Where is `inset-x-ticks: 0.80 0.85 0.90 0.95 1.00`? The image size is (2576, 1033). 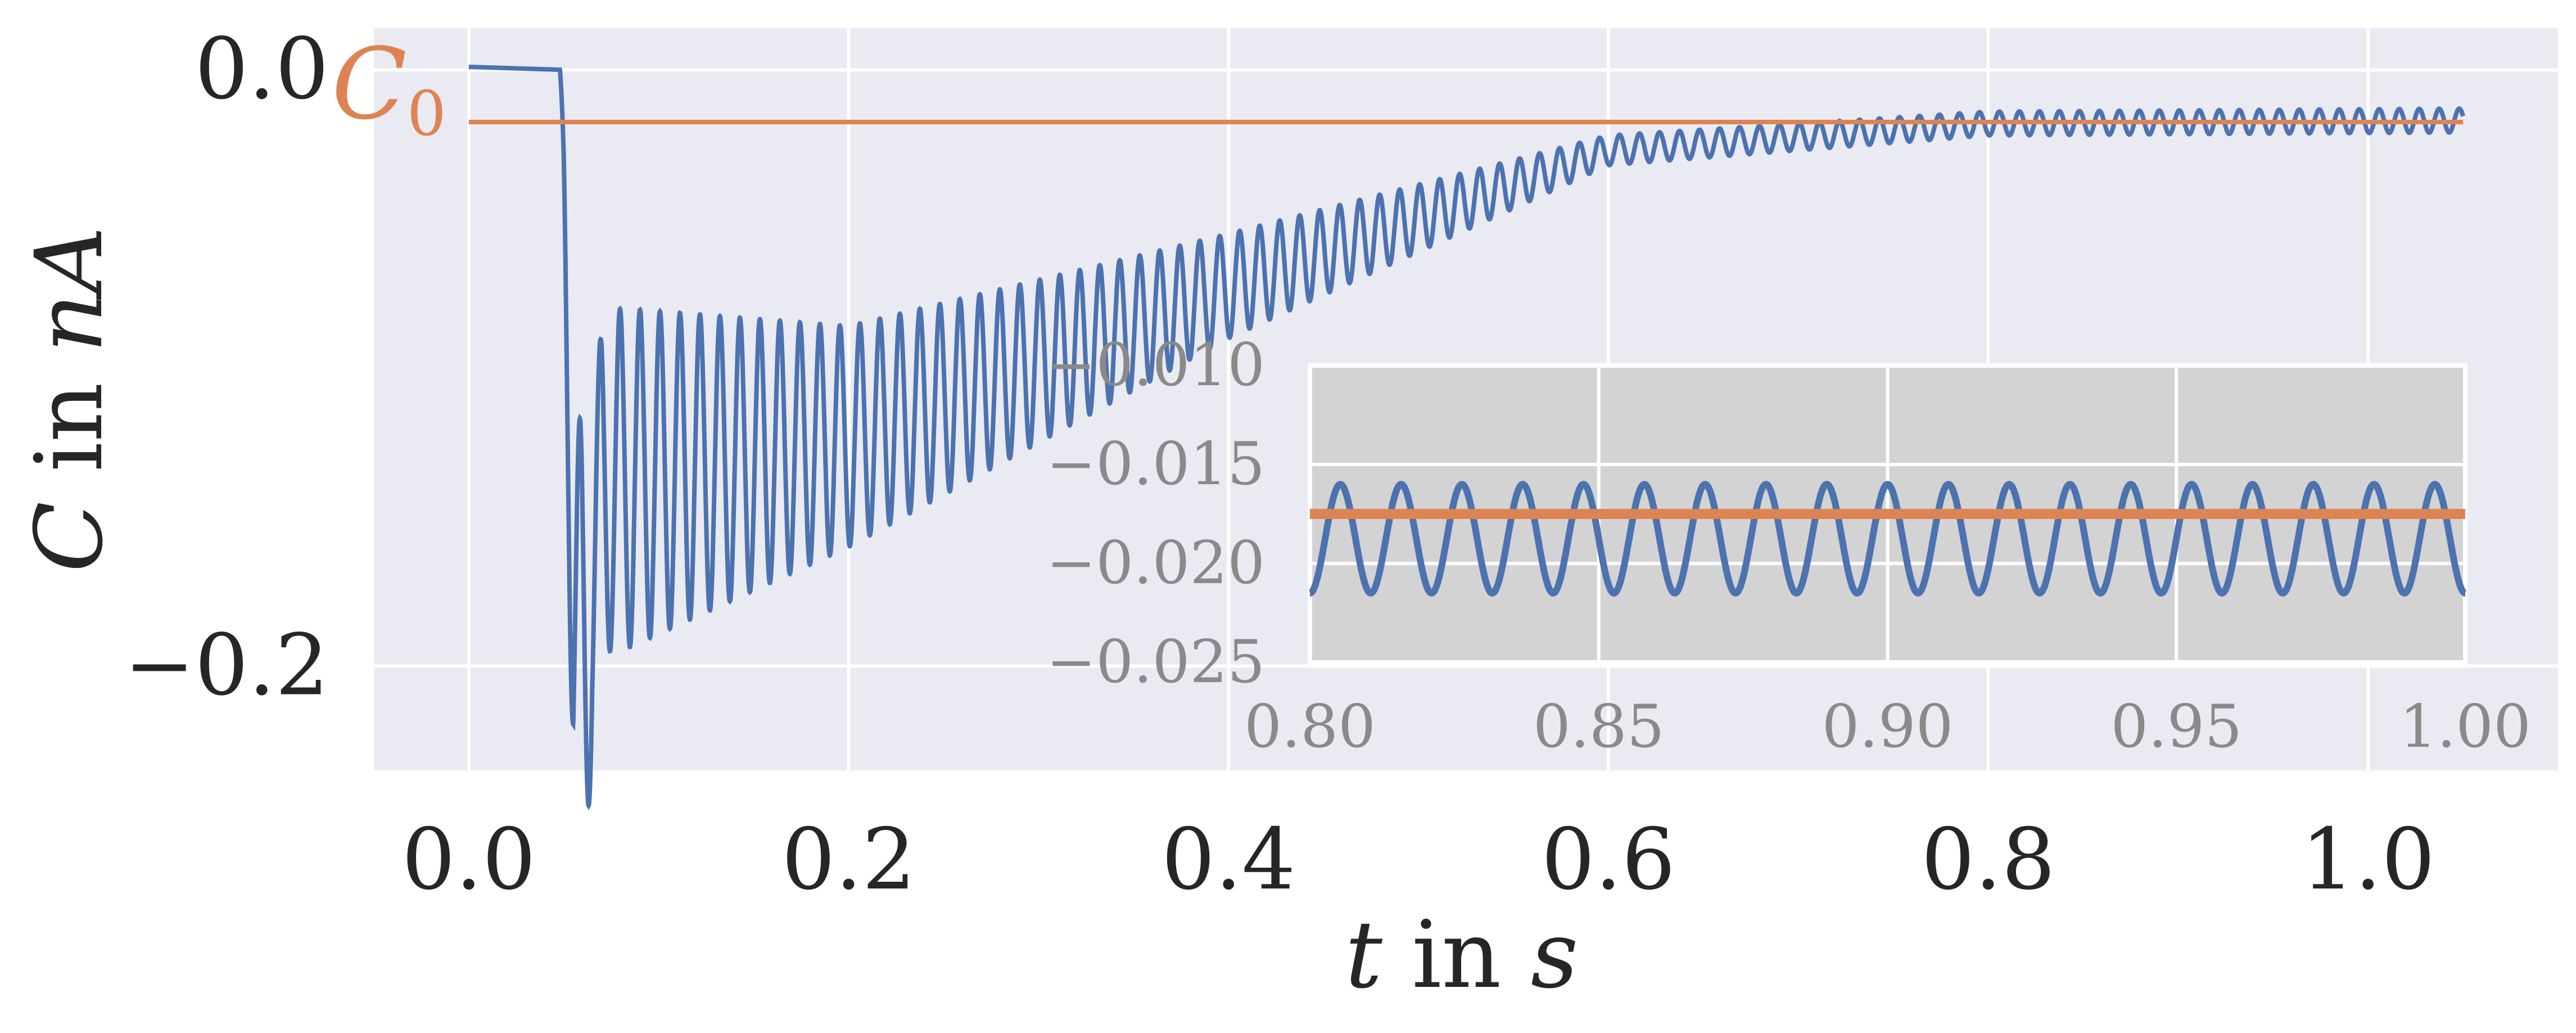
inset-x-ticks: 0.80 0.85 0.90 0.95 1.00 is located at coordinates (1887, 726).